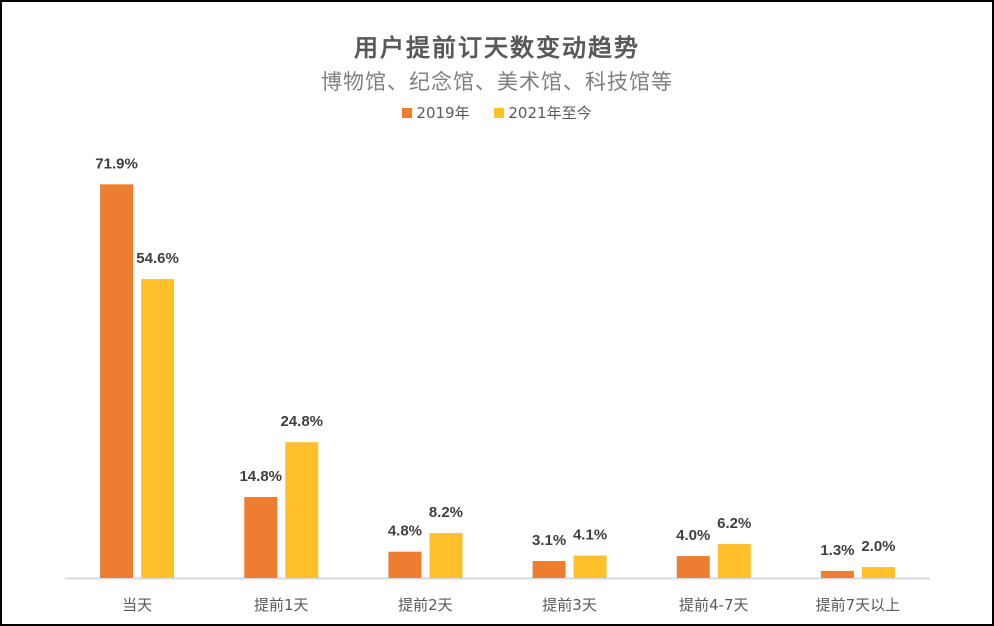  Describe the element at coordinates (549, 540) in the screenshot. I see `data-label: 3.1%` at that location.